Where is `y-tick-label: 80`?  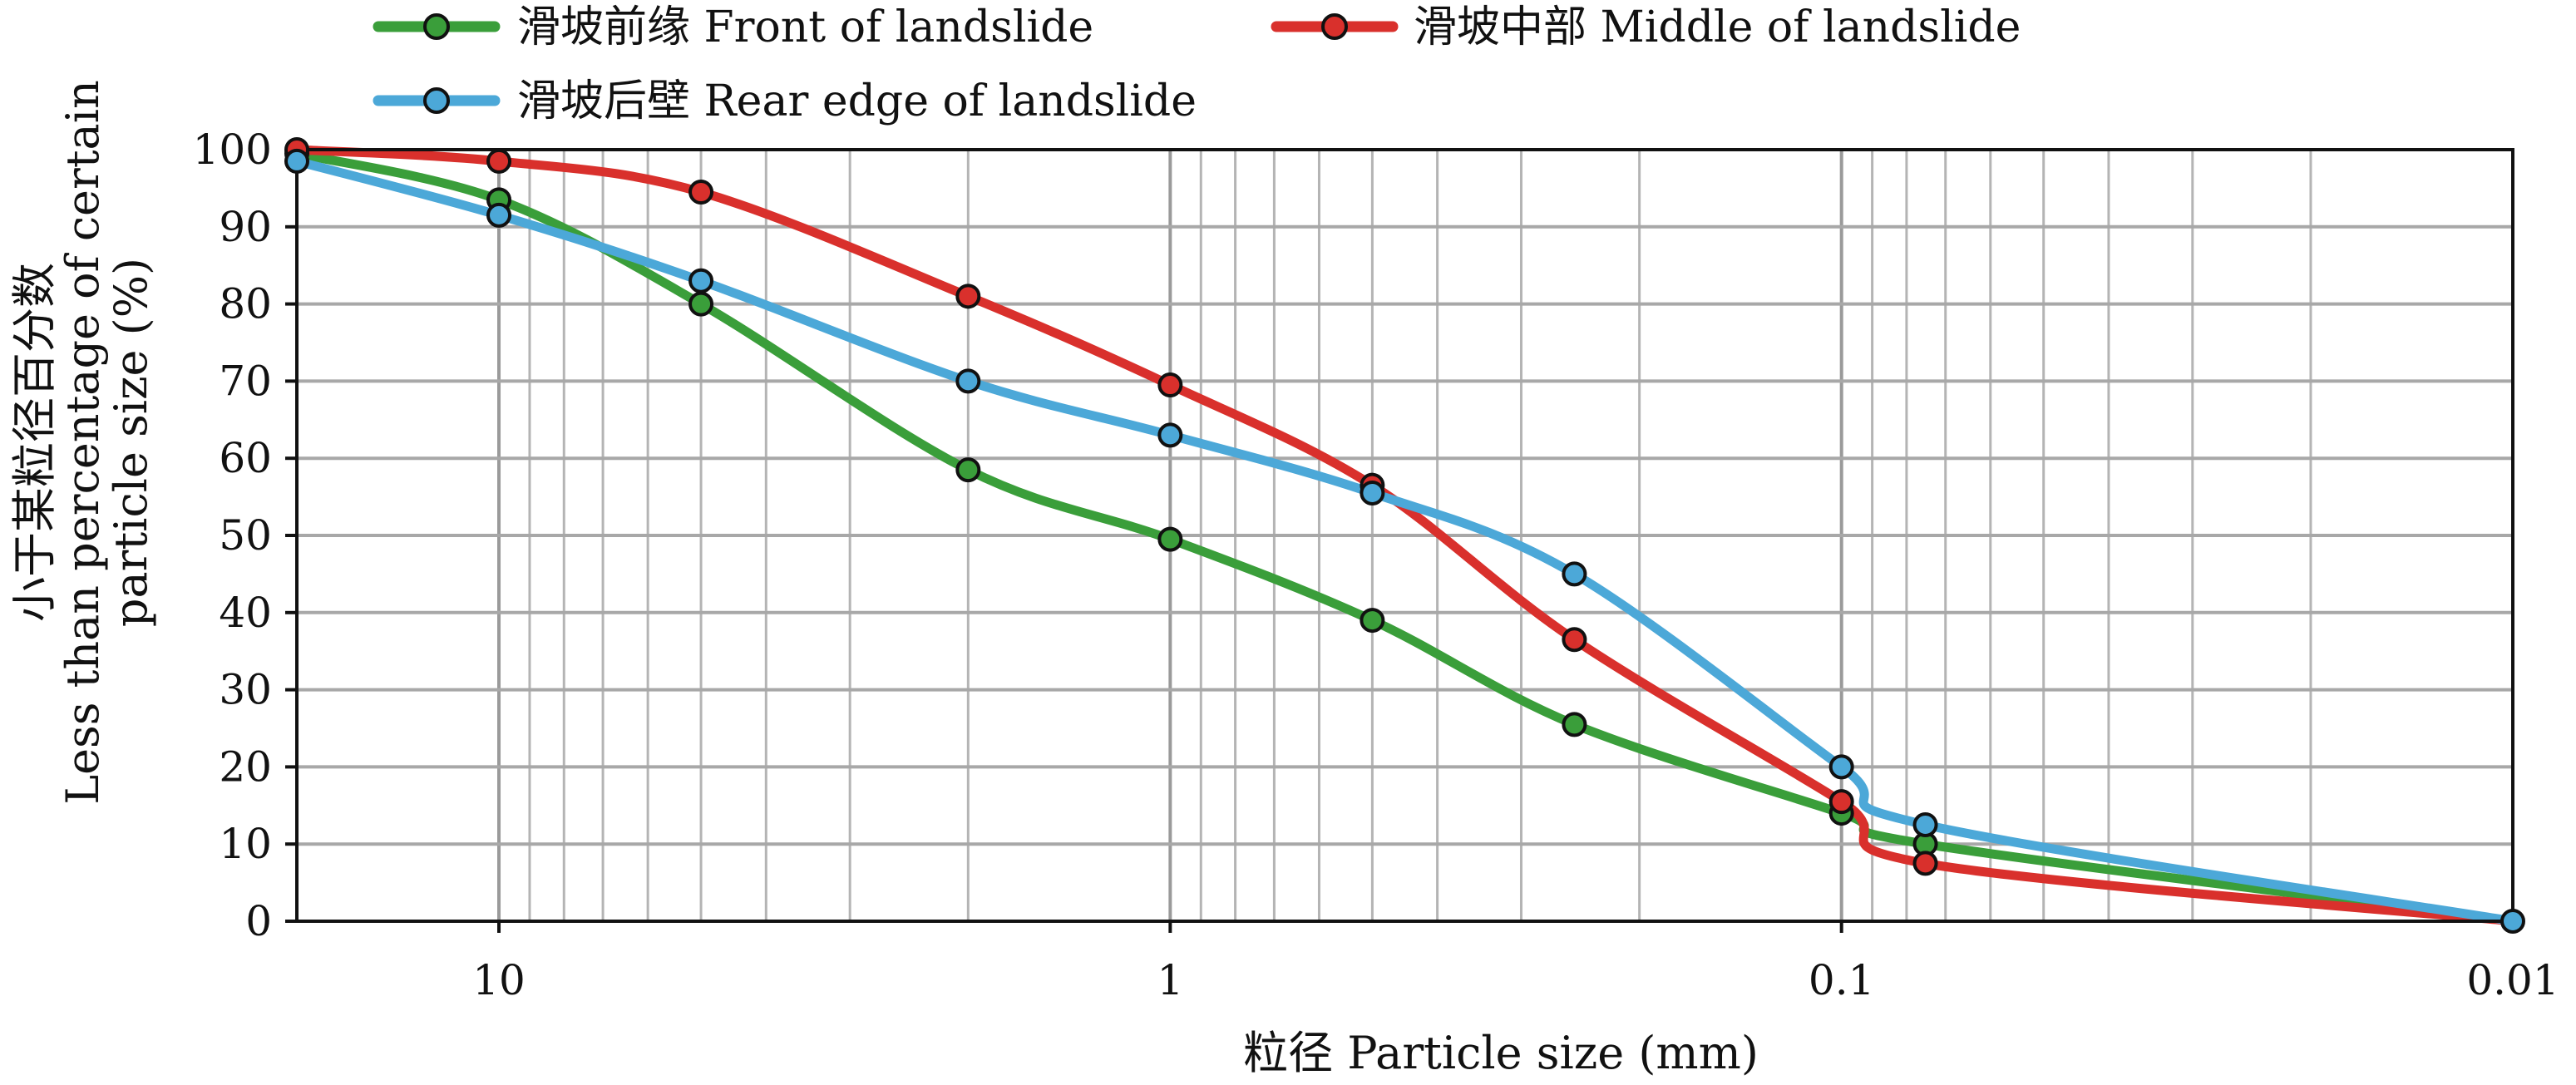
y-tick-label: 80 is located at coordinates (245, 304).